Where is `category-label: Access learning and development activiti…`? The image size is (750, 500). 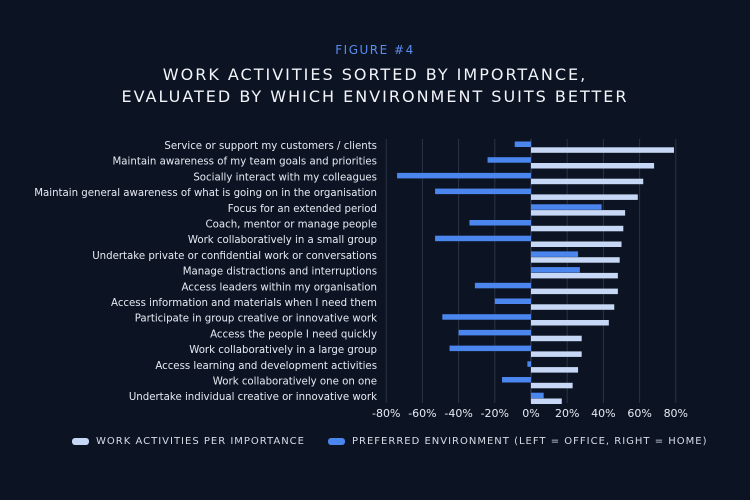 category-label: Access learning and development activiti… is located at coordinates (266, 366).